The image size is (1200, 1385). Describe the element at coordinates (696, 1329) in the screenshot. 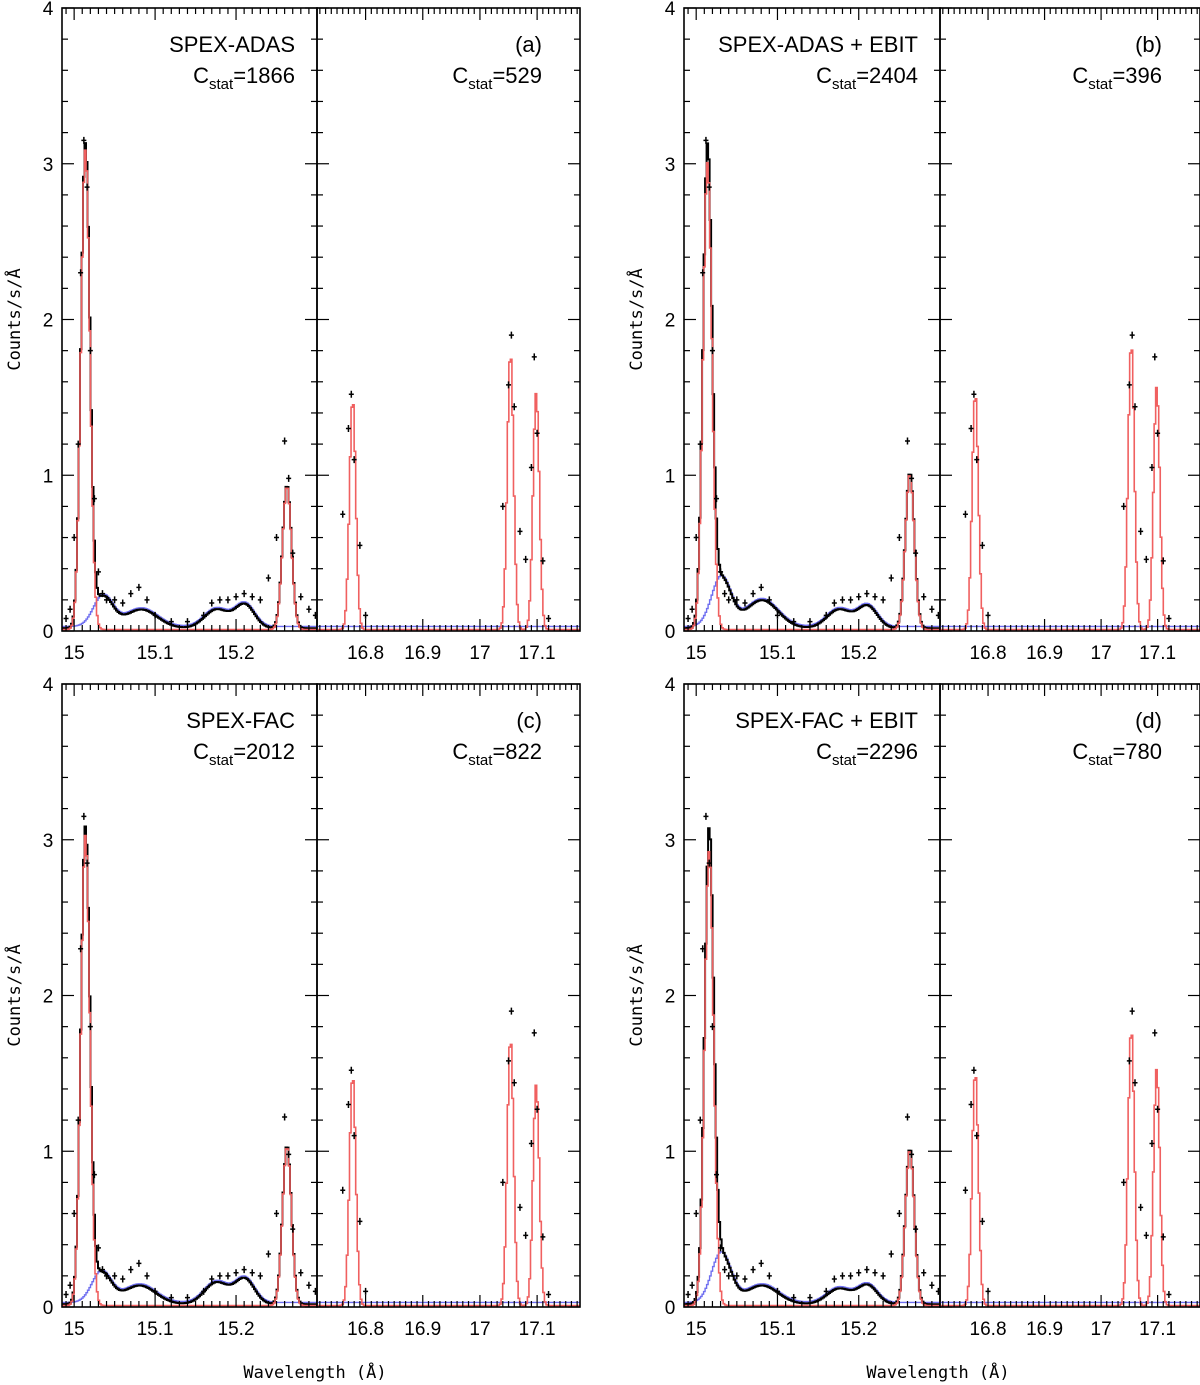

I see `x-tick-label: 15` at that location.